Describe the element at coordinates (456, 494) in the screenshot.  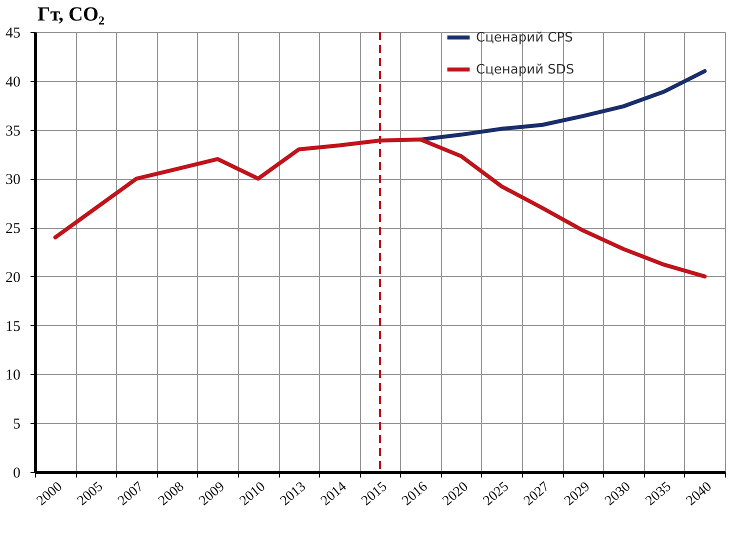
I see `x-tick-label: 2020` at that location.